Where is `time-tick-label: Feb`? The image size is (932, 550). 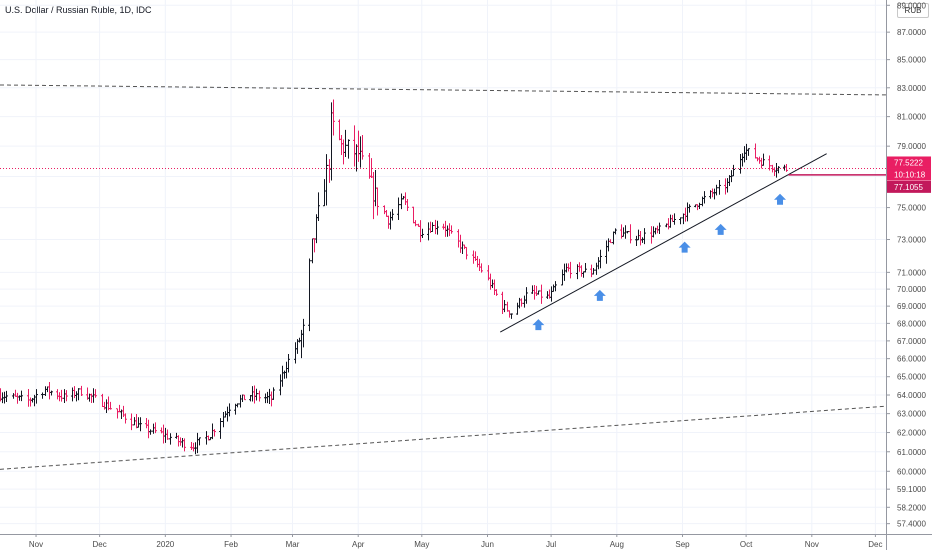 time-tick-label: Feb is located at coordinates (231, 544).